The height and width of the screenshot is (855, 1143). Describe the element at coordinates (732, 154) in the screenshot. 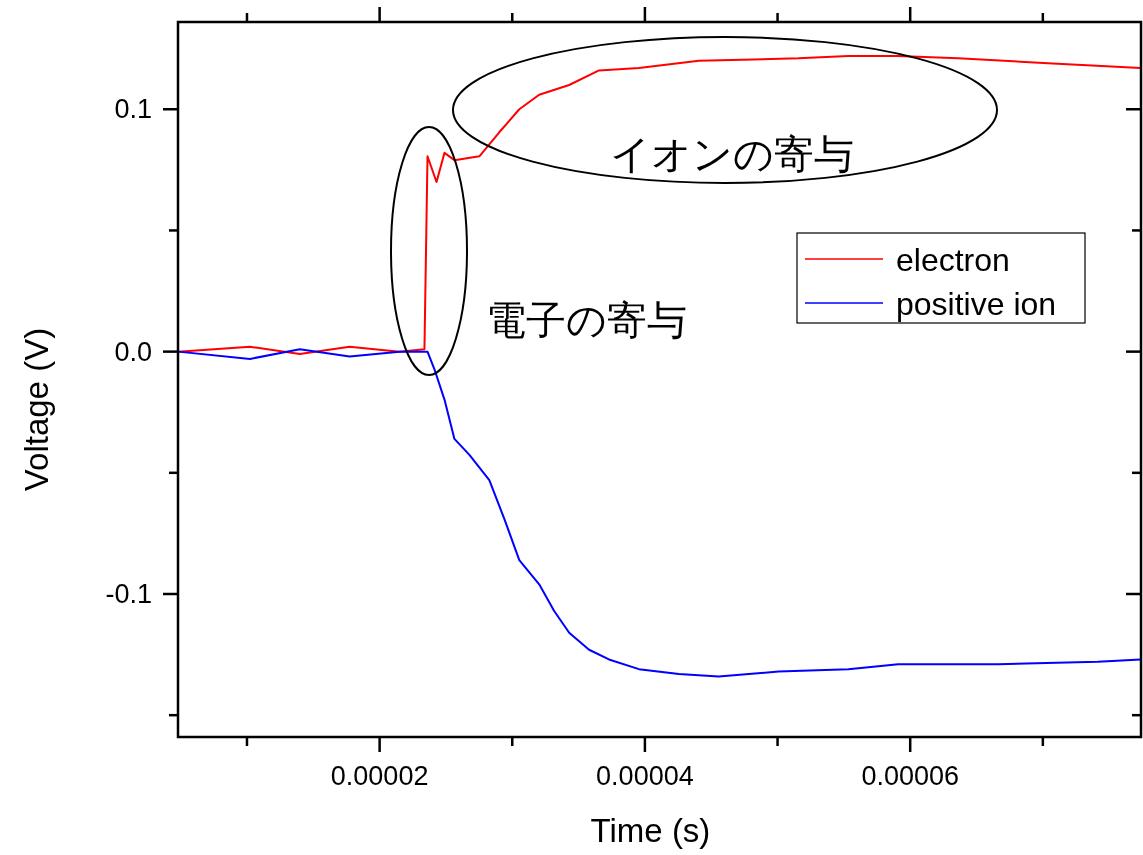

I see `annotation: イオンの寄与` at that location.